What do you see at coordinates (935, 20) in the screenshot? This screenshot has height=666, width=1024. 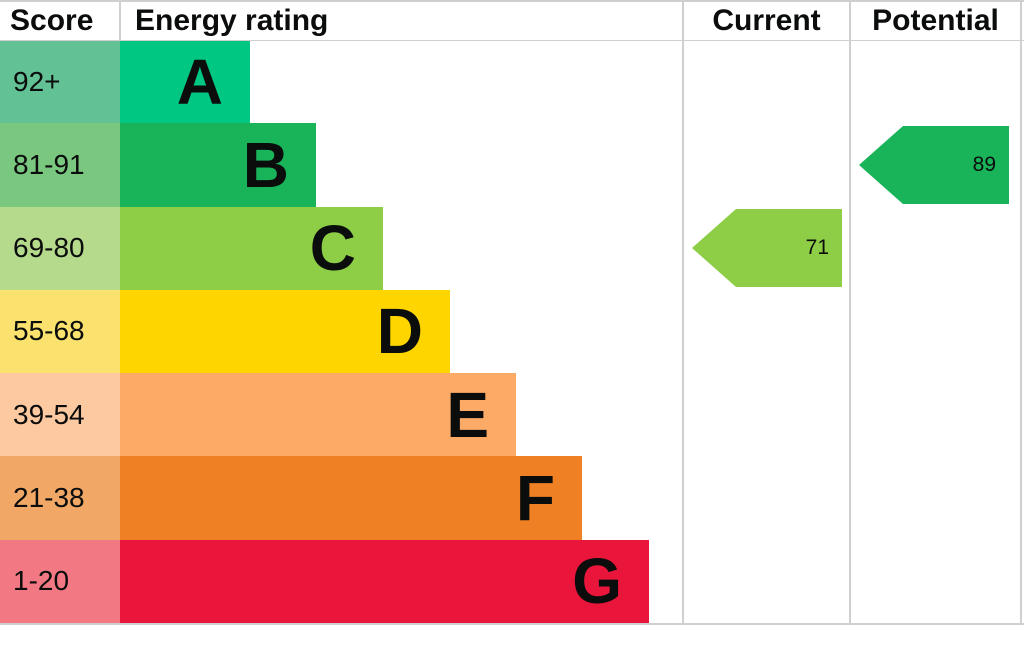 I see `potential-column-header: Potential` at bounding box center [935, 20].